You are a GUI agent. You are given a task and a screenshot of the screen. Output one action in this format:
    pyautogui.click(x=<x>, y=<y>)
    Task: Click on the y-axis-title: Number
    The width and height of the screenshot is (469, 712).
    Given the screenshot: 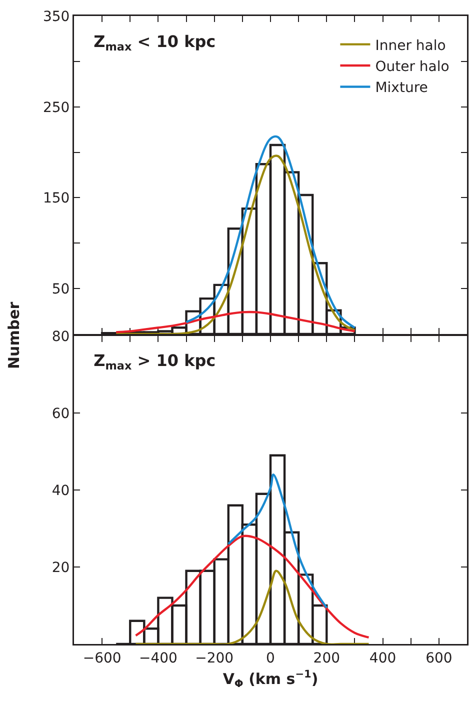 What is the action you would take?
    pyautogui.click(x=14, y=335)
    